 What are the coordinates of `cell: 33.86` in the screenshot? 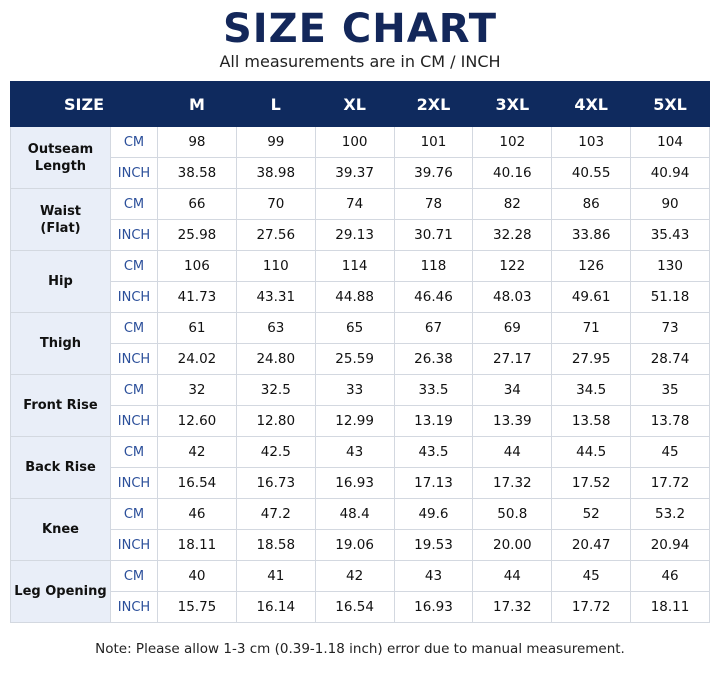 It's located at (591, 235).